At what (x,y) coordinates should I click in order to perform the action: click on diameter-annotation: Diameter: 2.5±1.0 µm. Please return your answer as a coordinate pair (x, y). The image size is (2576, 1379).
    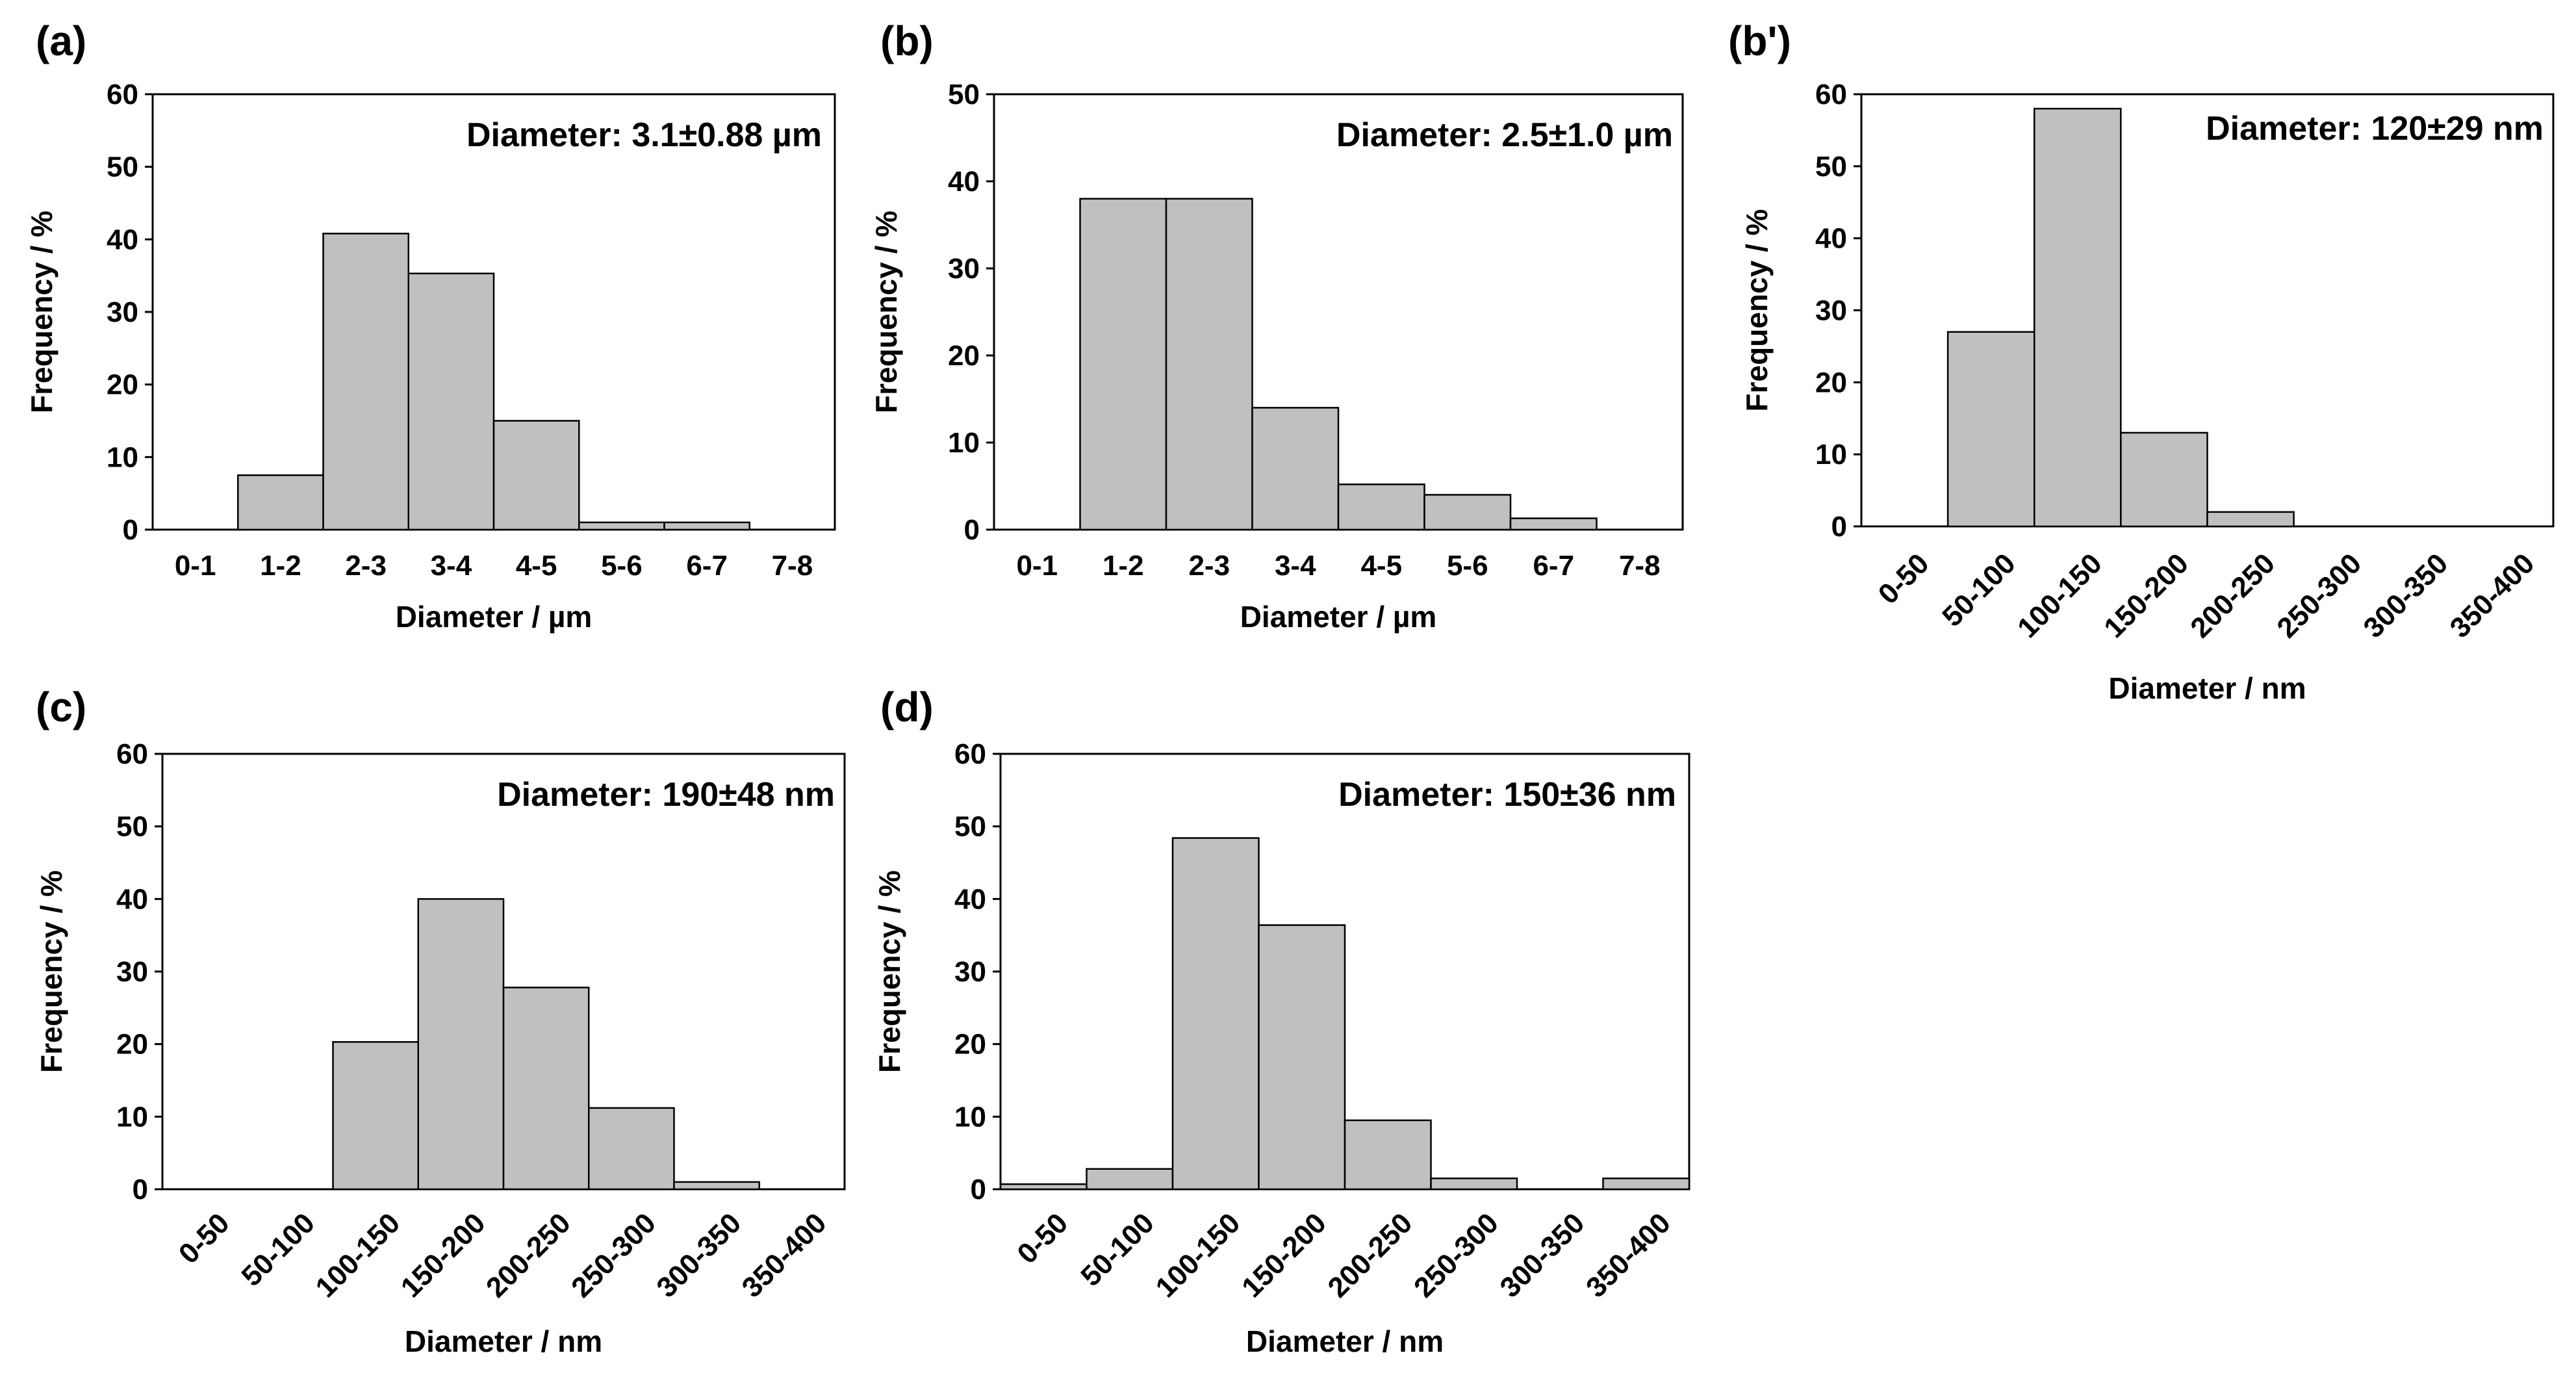
    Looking at the image, I should click on (1504, 135).